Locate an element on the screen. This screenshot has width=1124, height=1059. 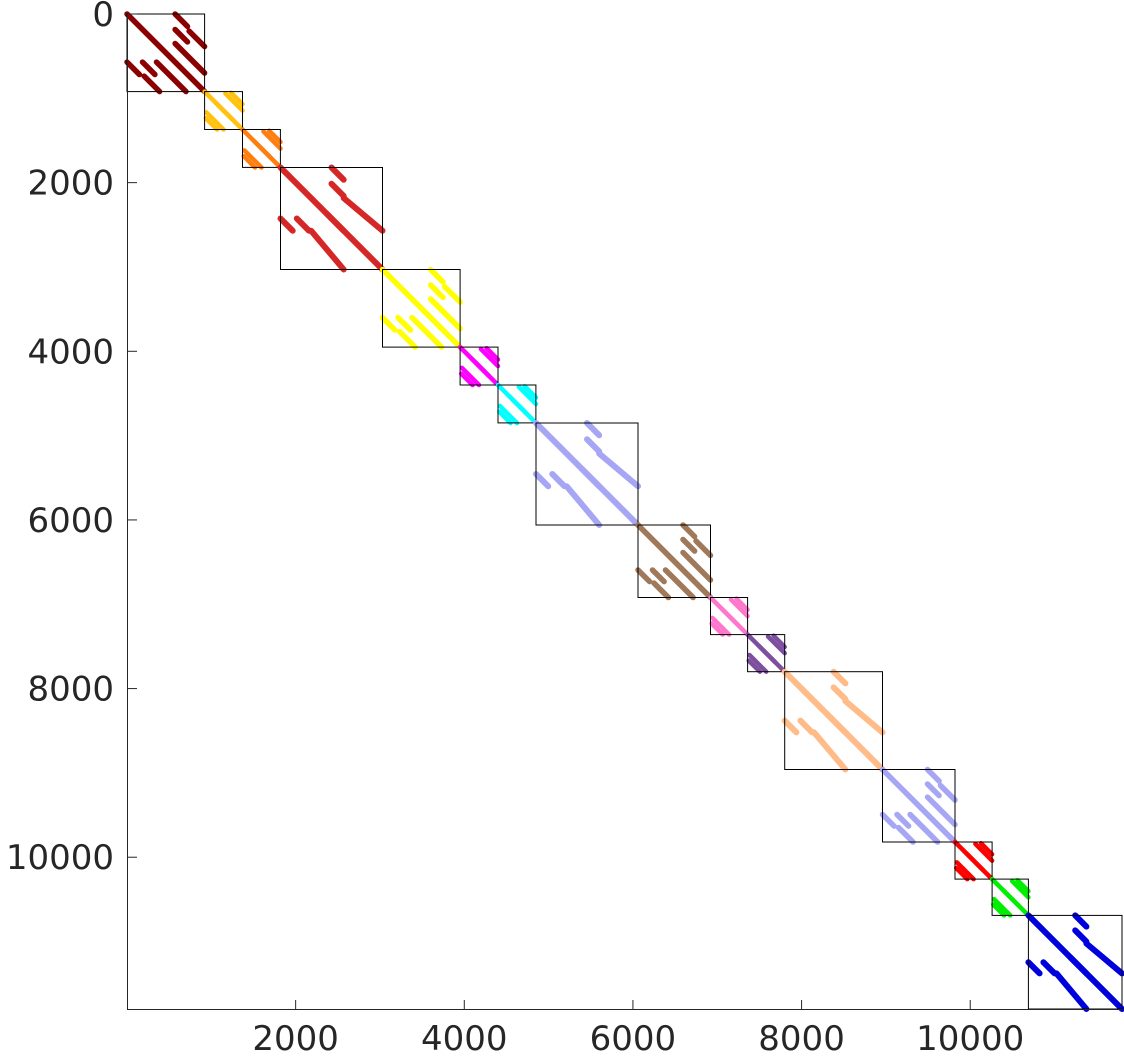
y-tick-label: 0 is located at coordinates (103, 17).